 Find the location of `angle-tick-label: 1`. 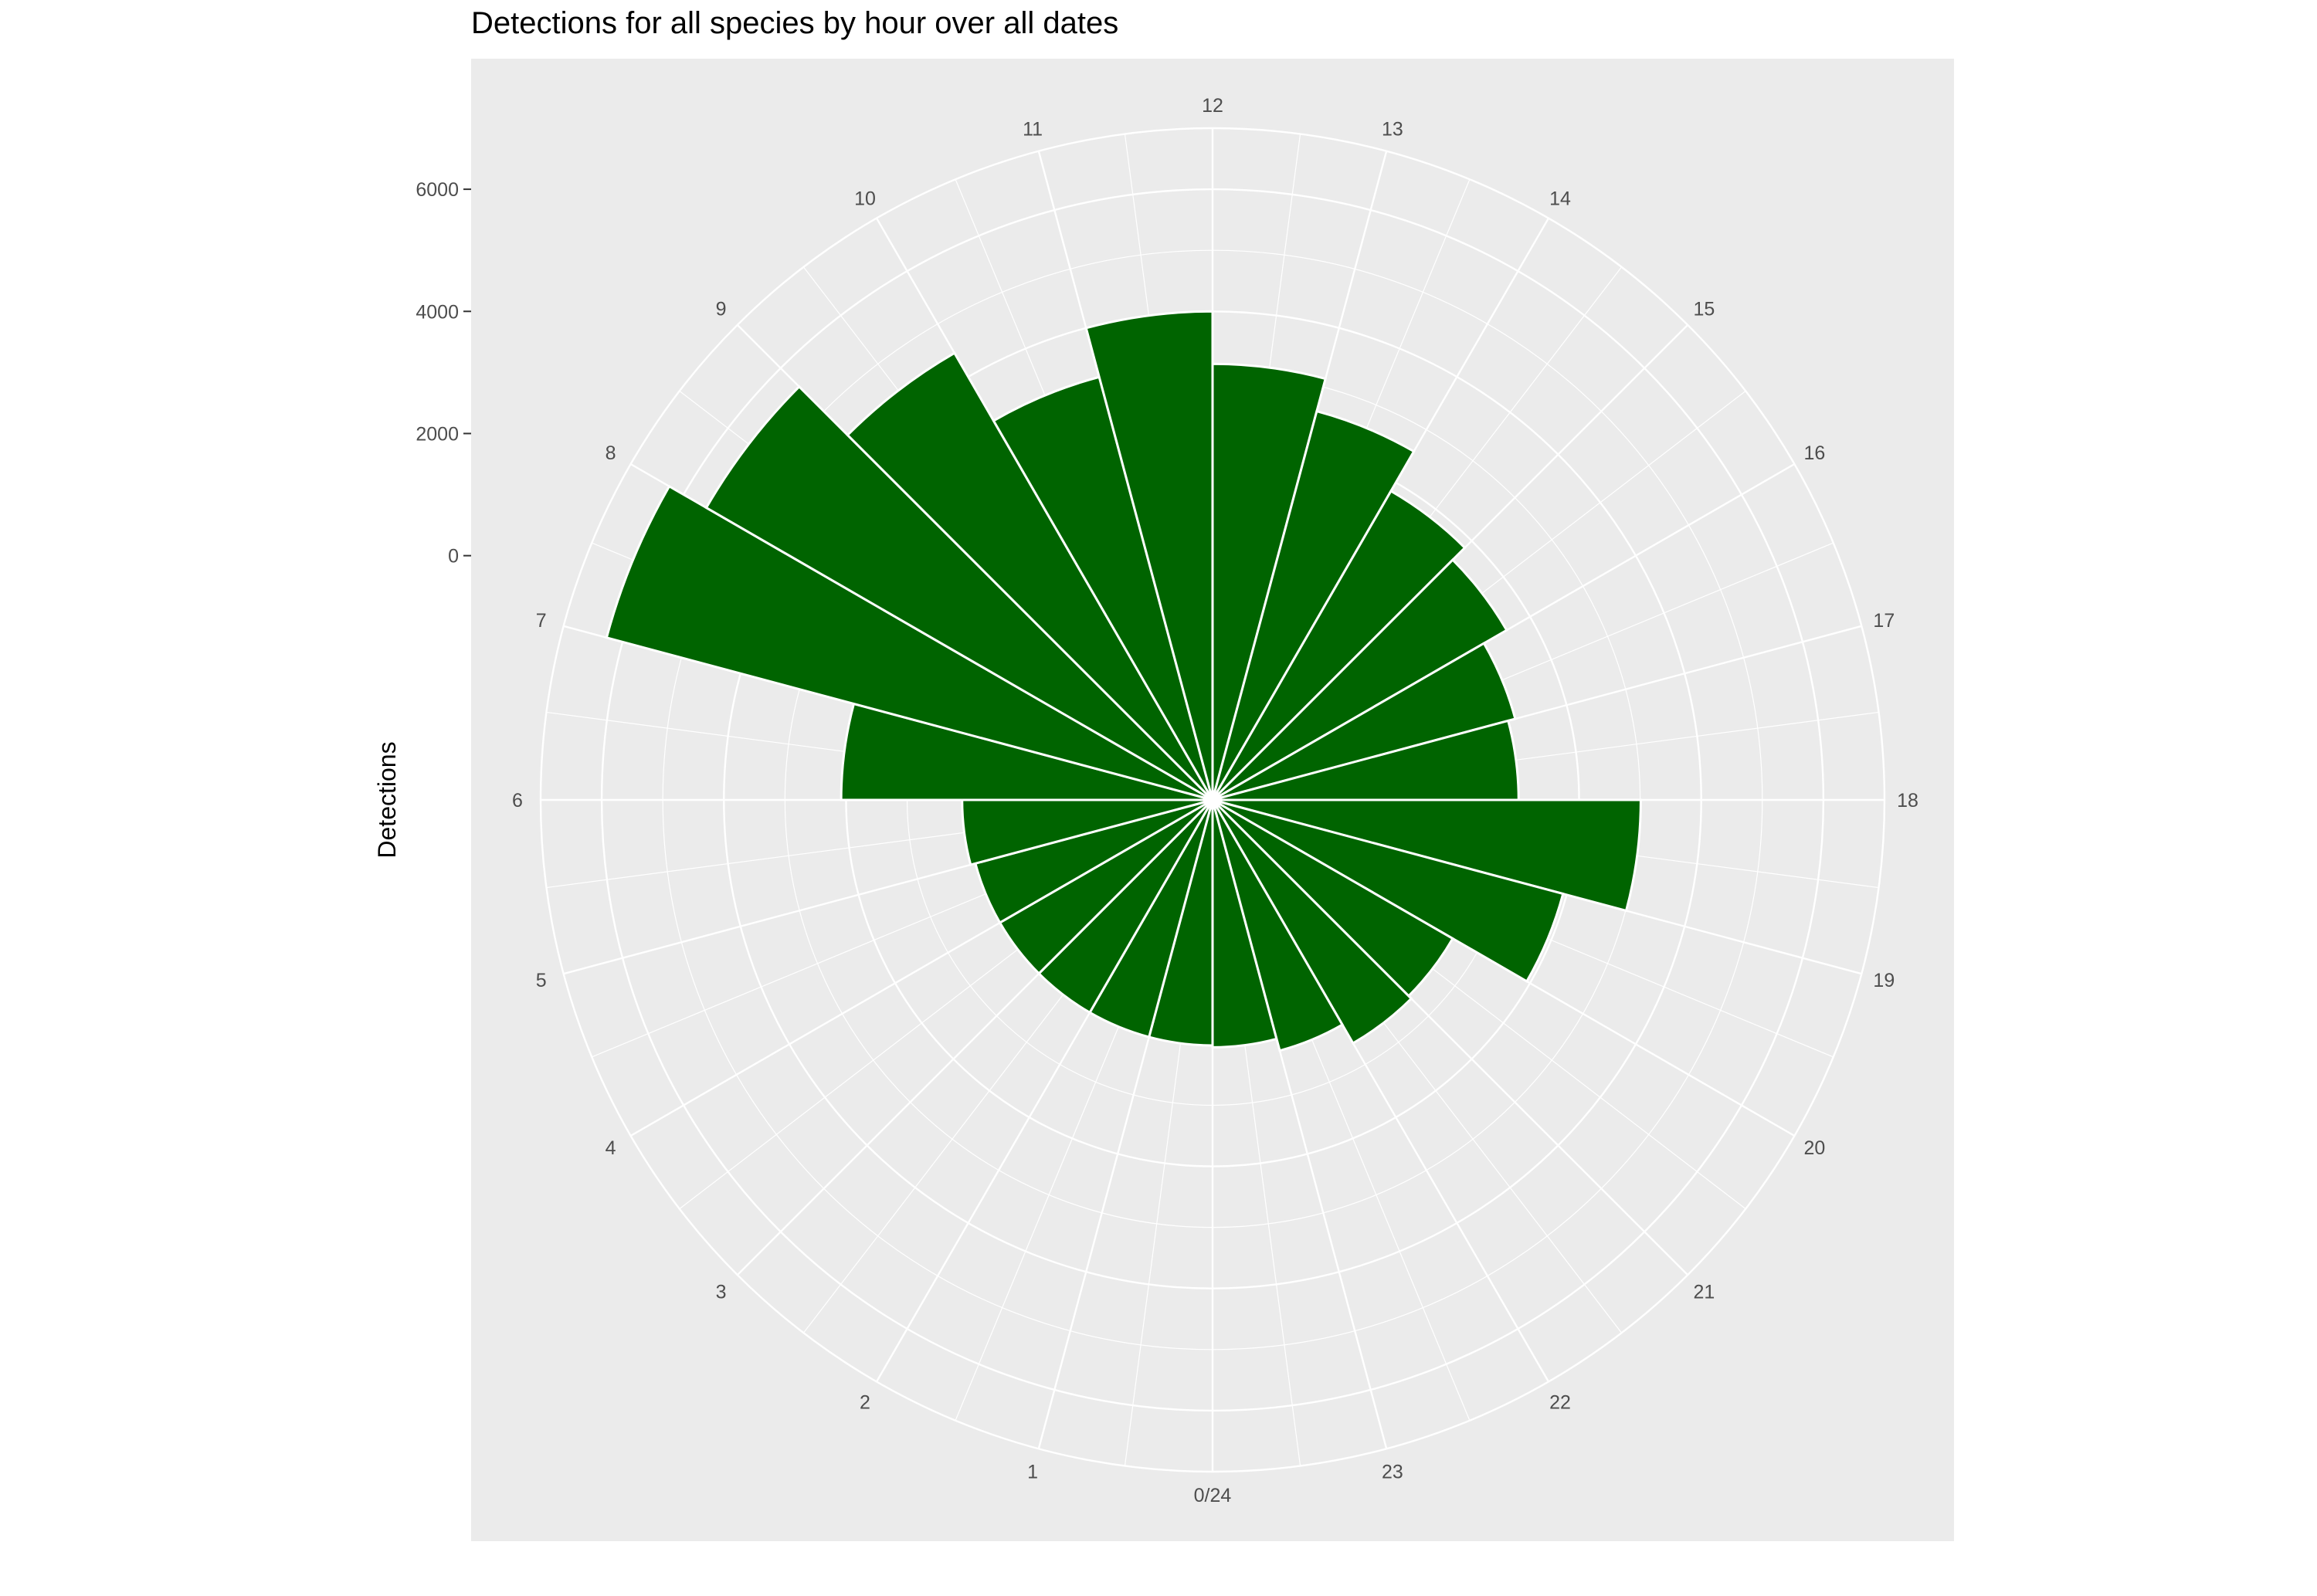

angle-tick-label: 1 is located at coordinates (1032, 1471).